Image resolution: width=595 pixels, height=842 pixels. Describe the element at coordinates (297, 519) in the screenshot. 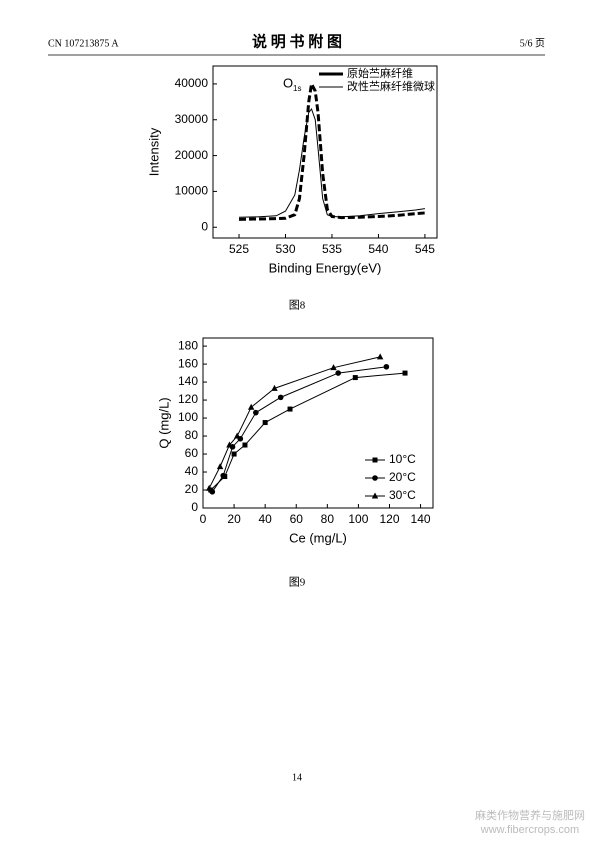

I see `x-tick-label: 60` at that location.